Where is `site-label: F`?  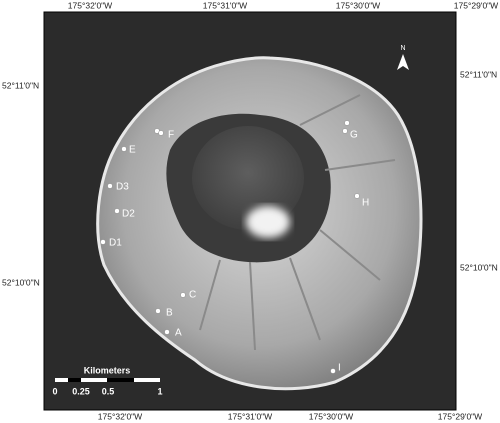
site-label: F is located at coordinates (171, 135).